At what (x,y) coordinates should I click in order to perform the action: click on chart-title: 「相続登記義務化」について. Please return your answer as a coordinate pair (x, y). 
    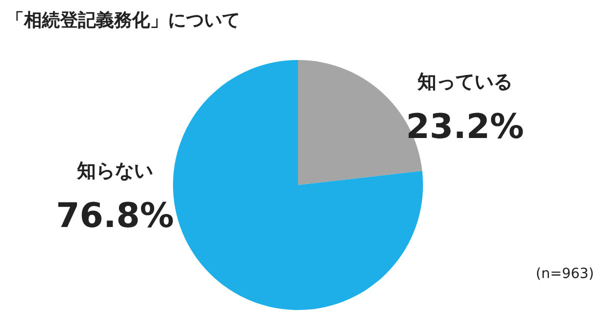
    Looking at the image, I should click on (123, 20).